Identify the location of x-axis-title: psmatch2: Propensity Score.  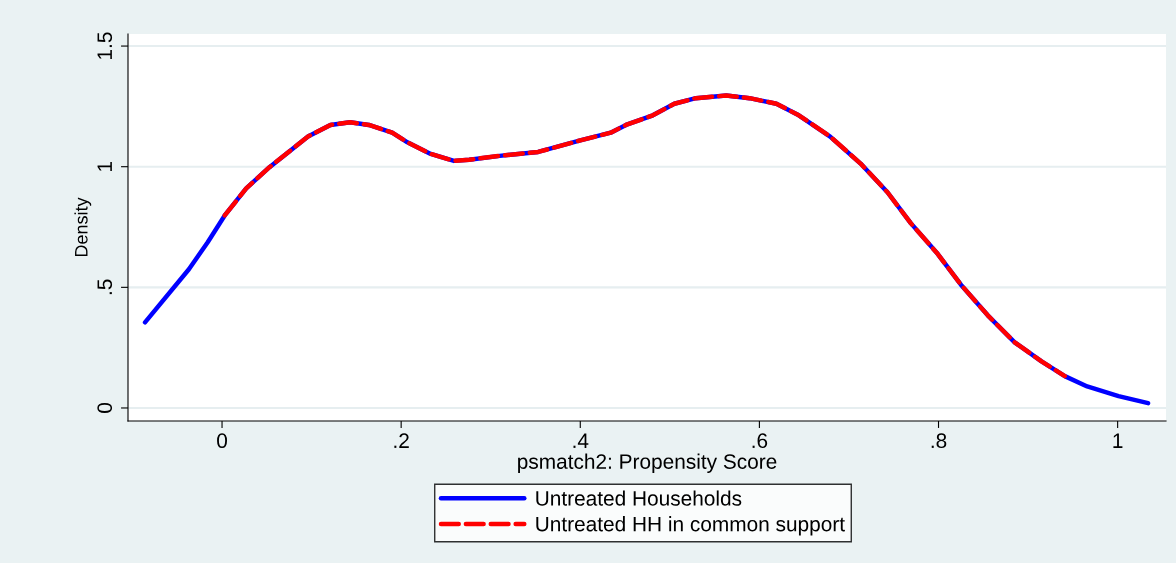
(647, 463).